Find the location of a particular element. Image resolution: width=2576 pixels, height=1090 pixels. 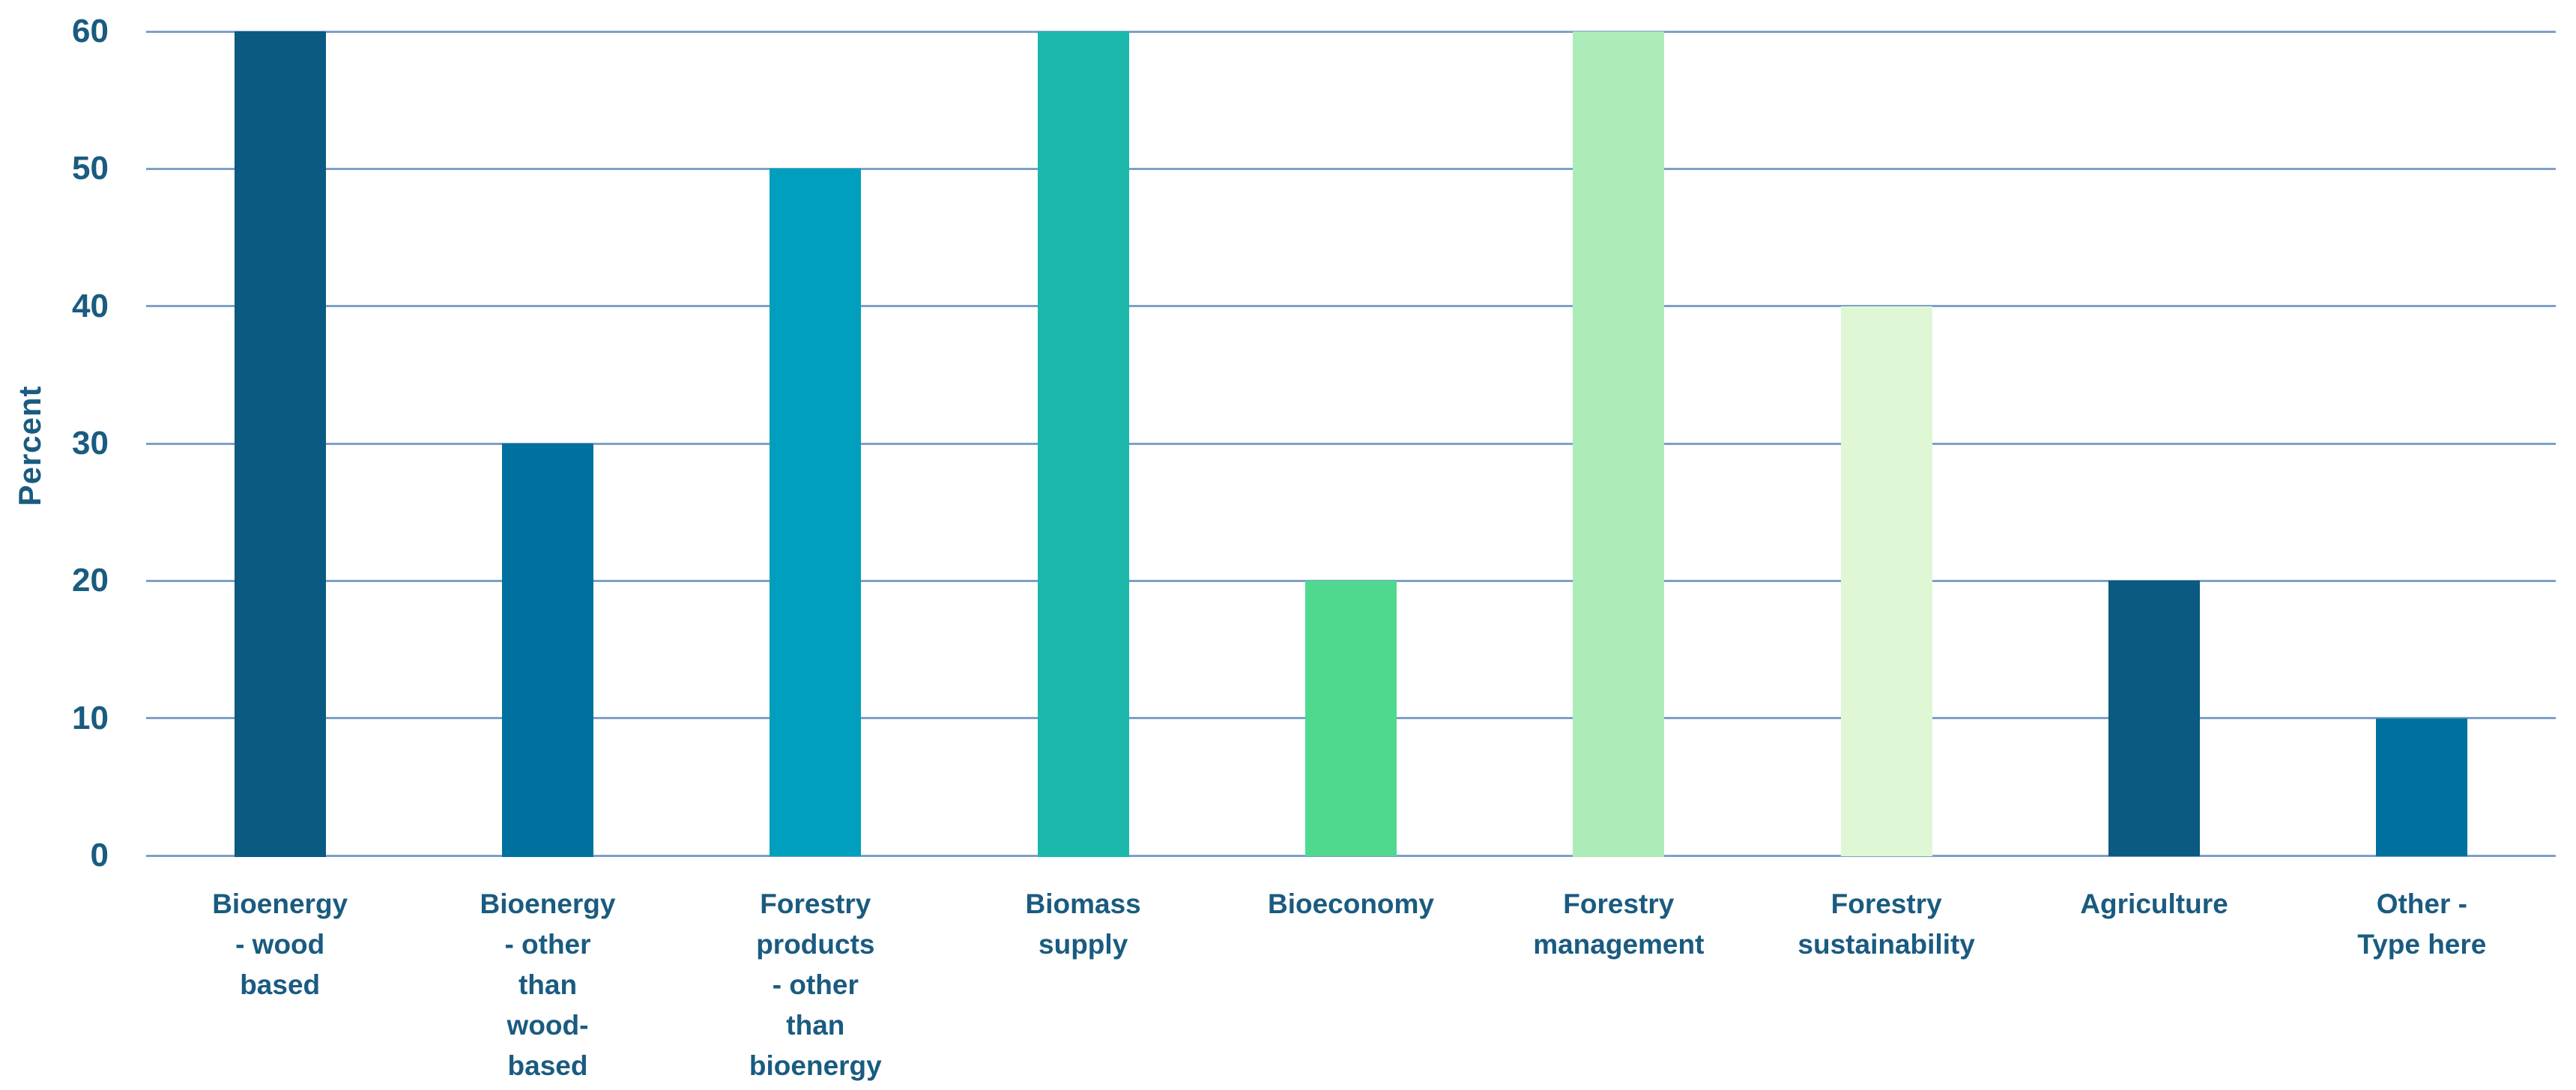

bar-forestry-management is located at coordinates (1619, 444).